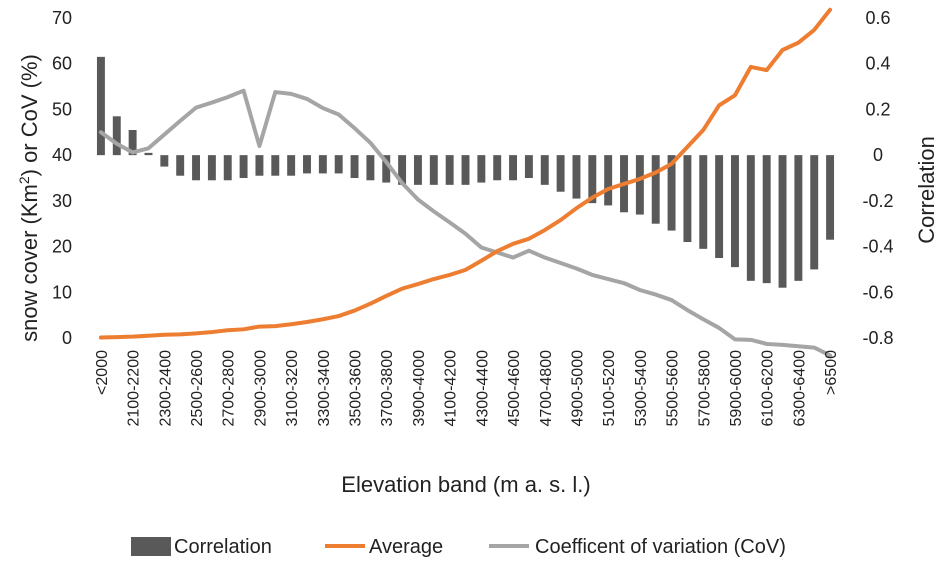 The width and height of the screenshot is (946, 578). What do you see at coordinates (799, 388) in the screenshot?
I see `x-tick-label: 6300-6400` at bounding box center [799, 388].